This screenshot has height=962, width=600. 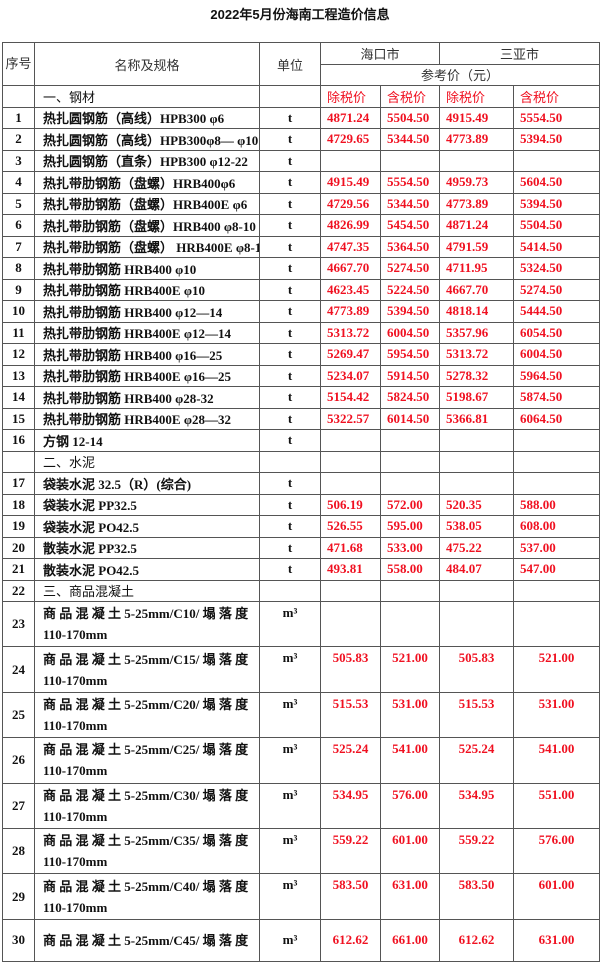 What do you see at coordinates (477, 526) in the screenshot?
I see `sanya-ex-tax: 538.05` at bounding box center [477, 526].